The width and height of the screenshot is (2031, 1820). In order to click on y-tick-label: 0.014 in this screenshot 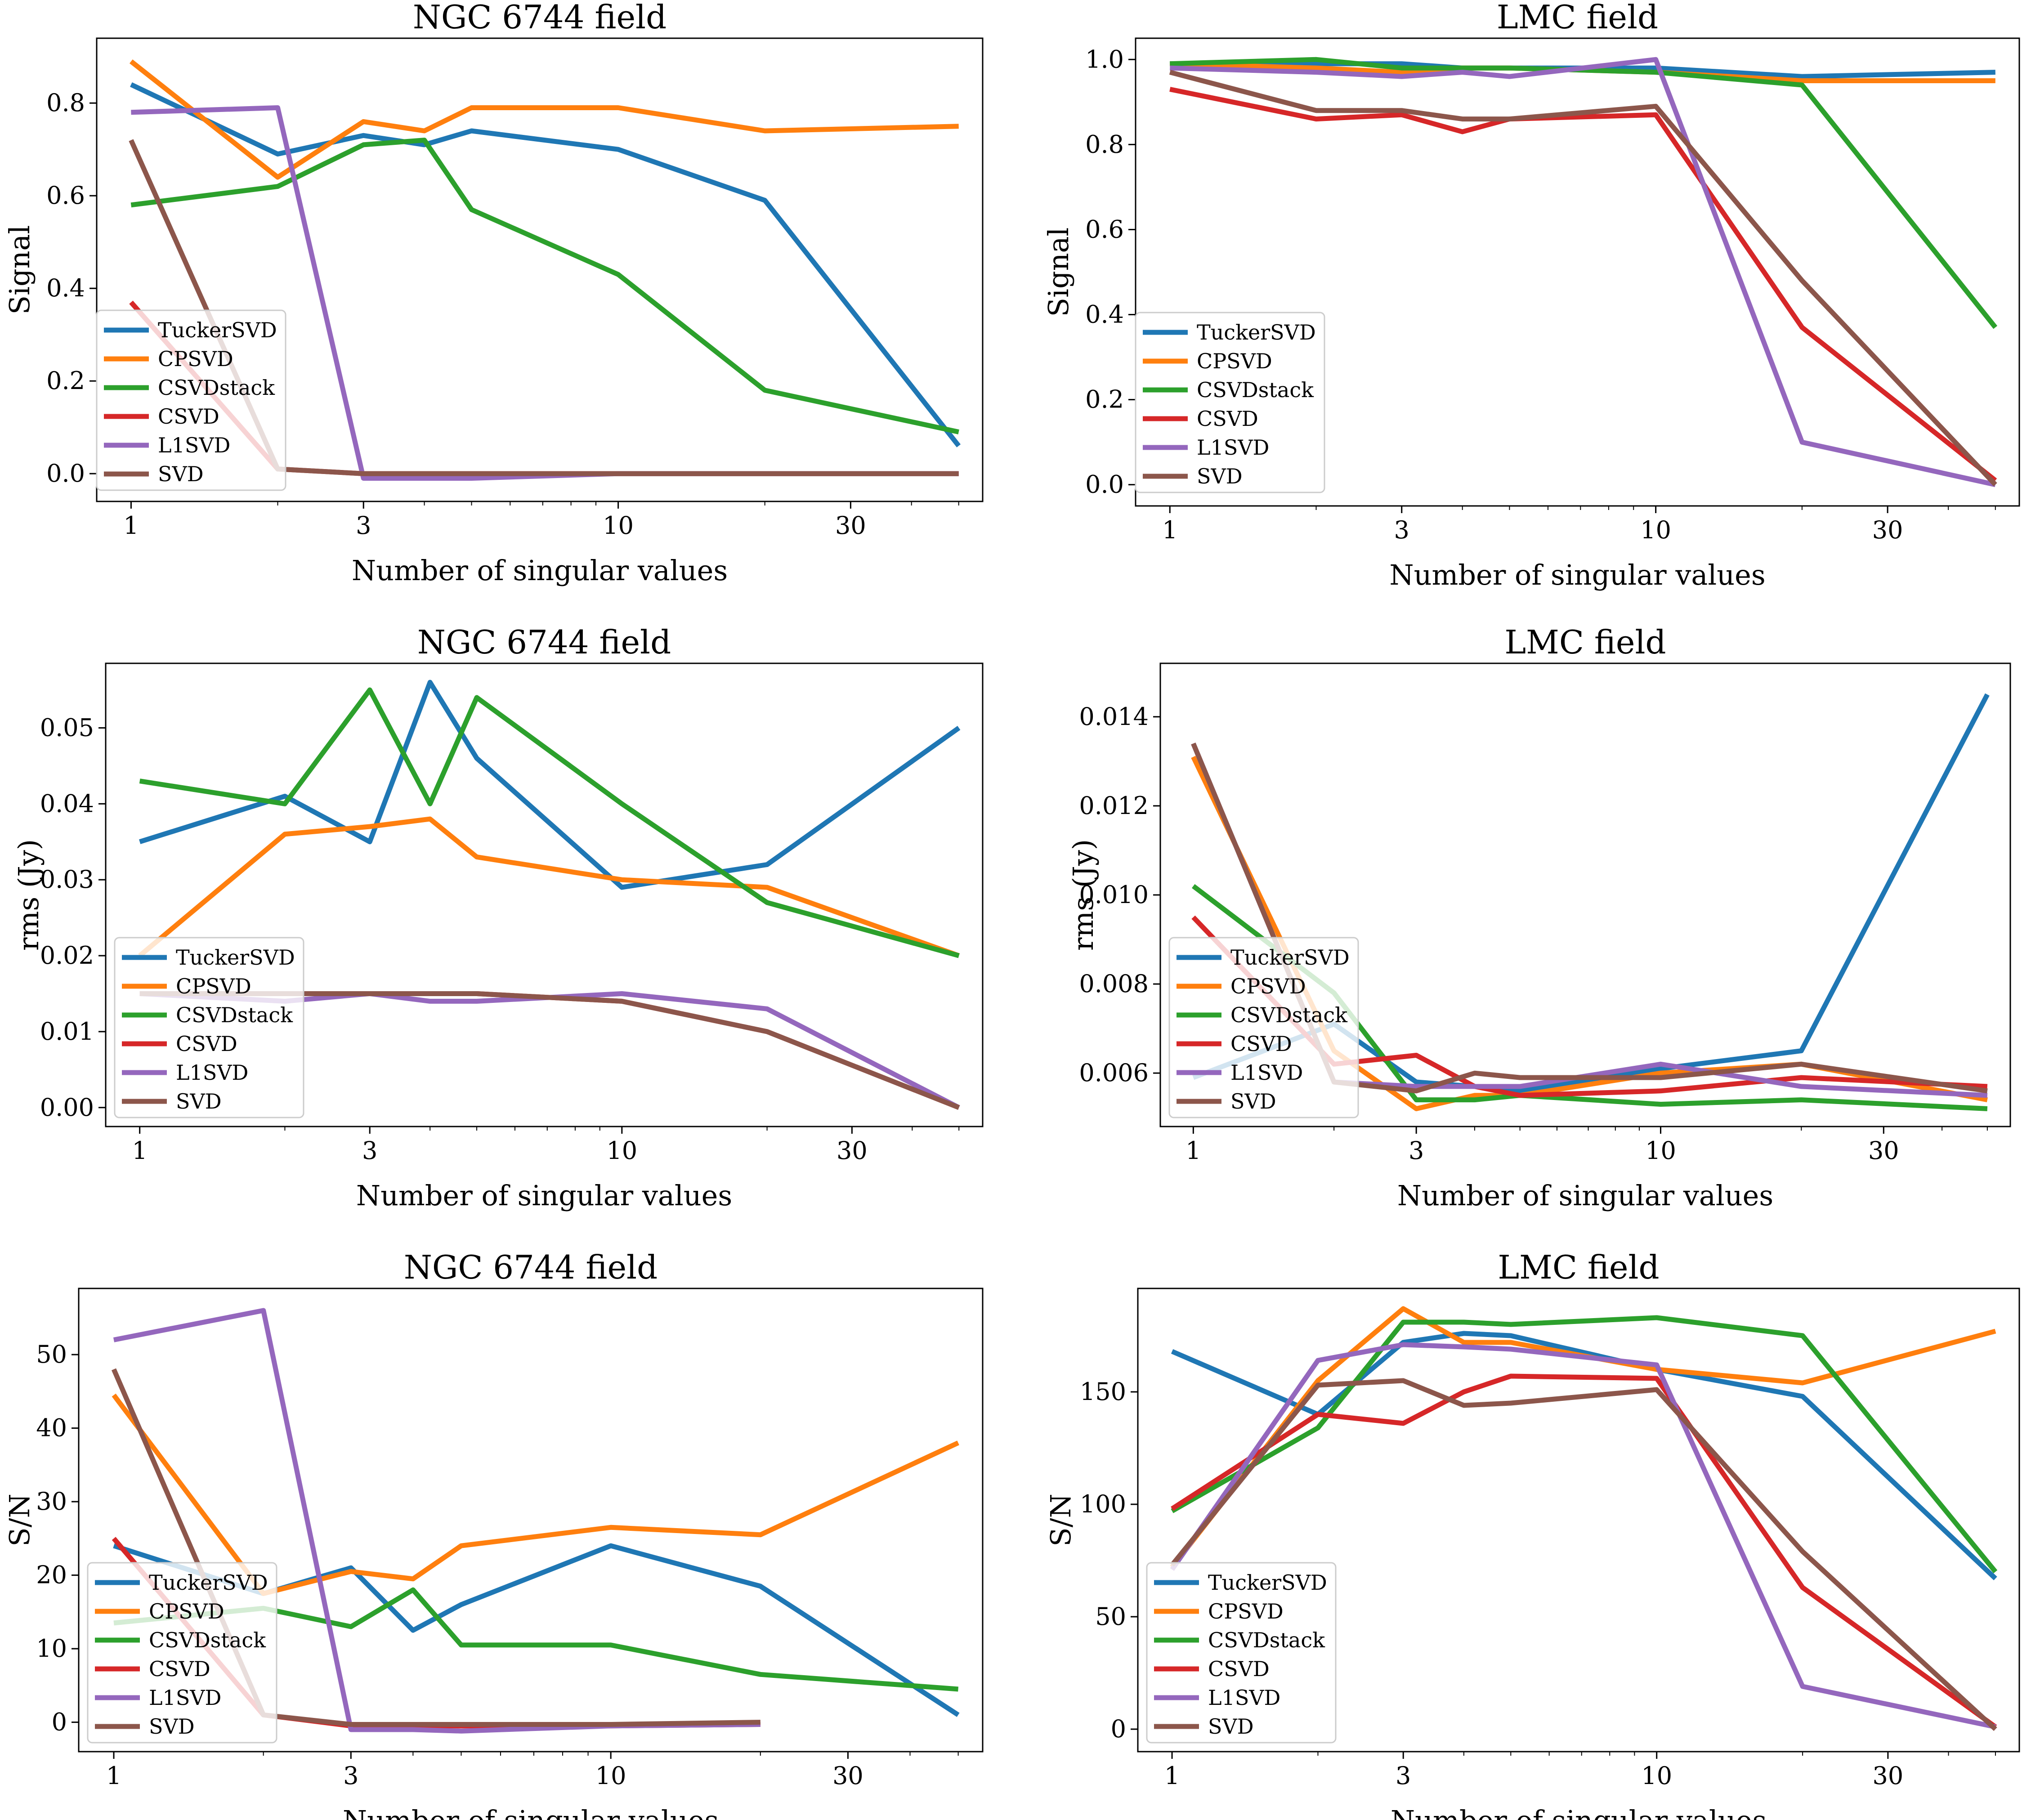, I will do `click(1114, 716)`.